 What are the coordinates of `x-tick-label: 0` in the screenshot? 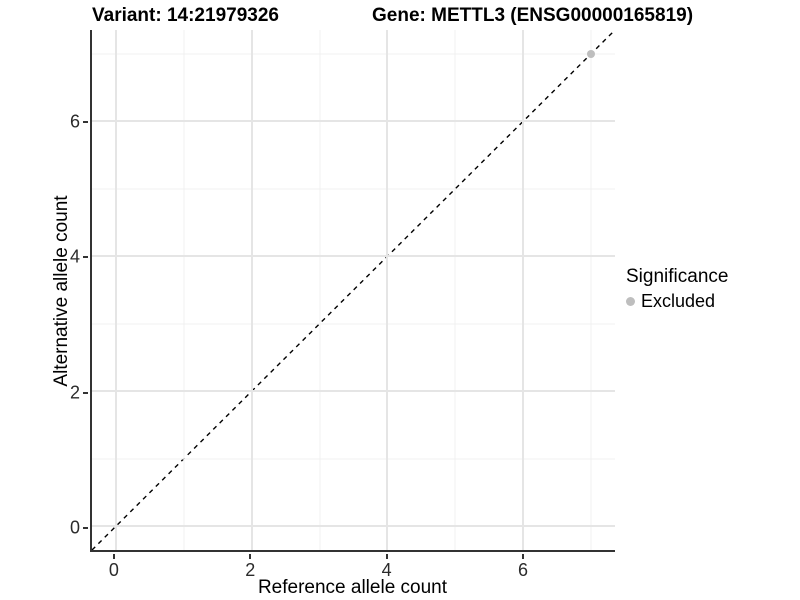 It's located at (113, 570).